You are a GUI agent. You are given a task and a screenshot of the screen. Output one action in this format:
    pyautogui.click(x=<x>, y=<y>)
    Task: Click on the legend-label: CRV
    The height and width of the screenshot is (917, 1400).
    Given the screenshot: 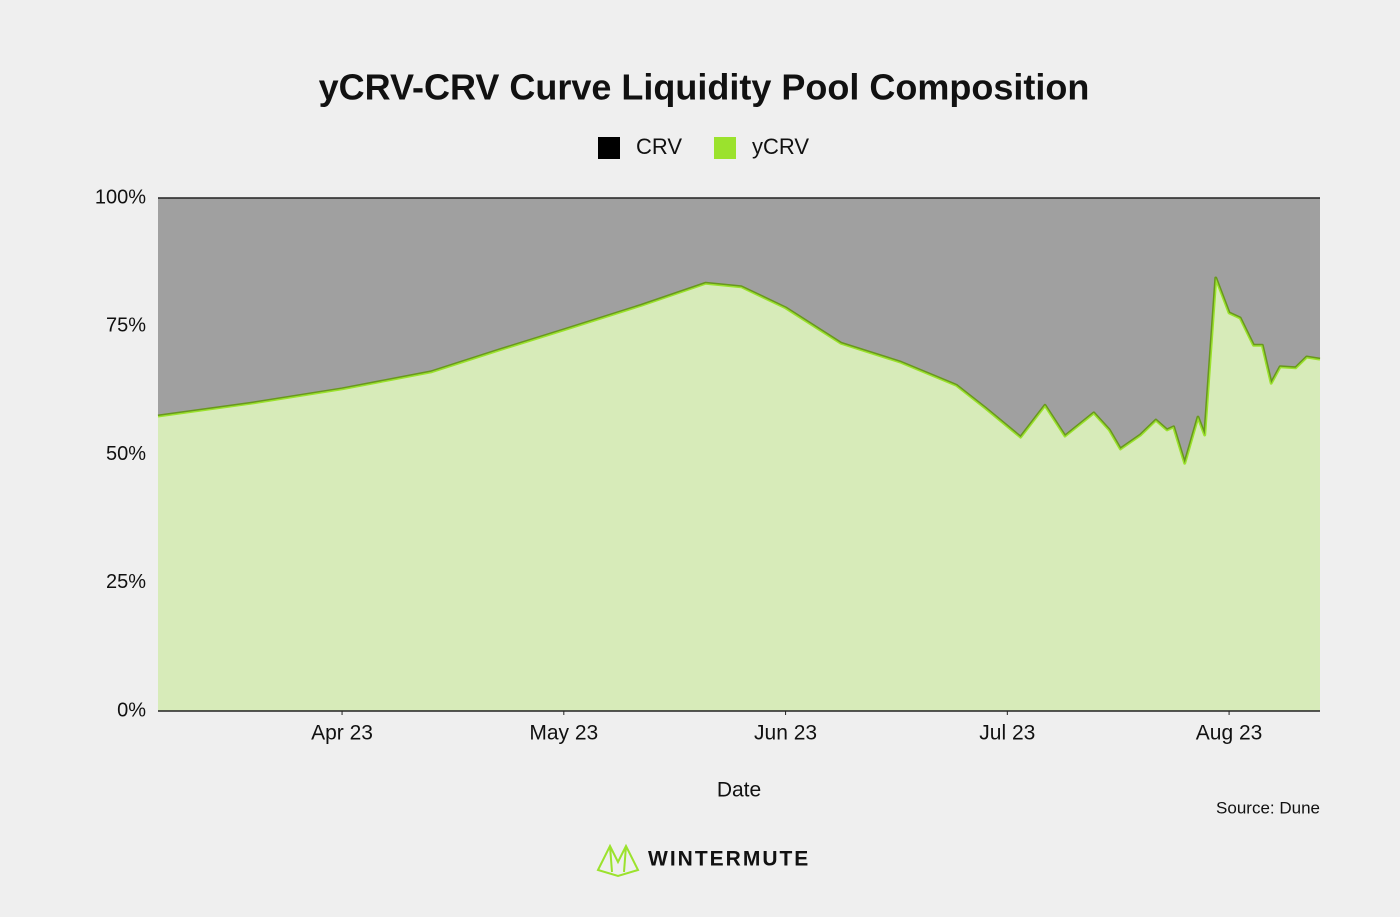 What is the action you would take?
    pyautogui.click(x=659, y=146)
    